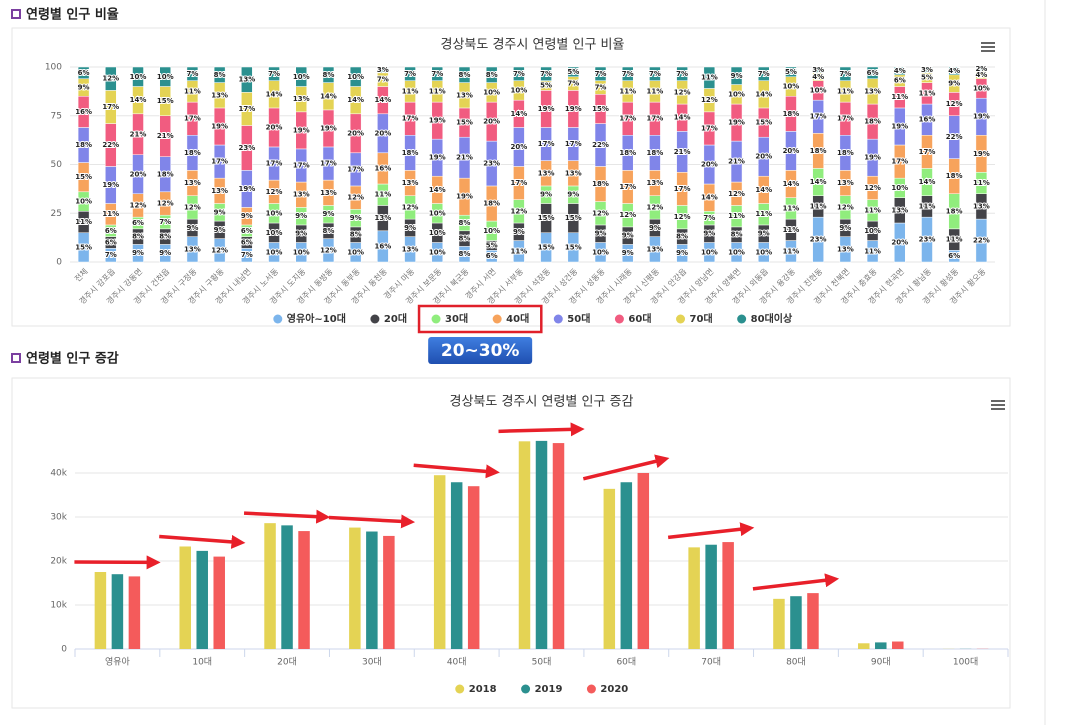  I want to click on legend-item: 40대, so click(511, 318).